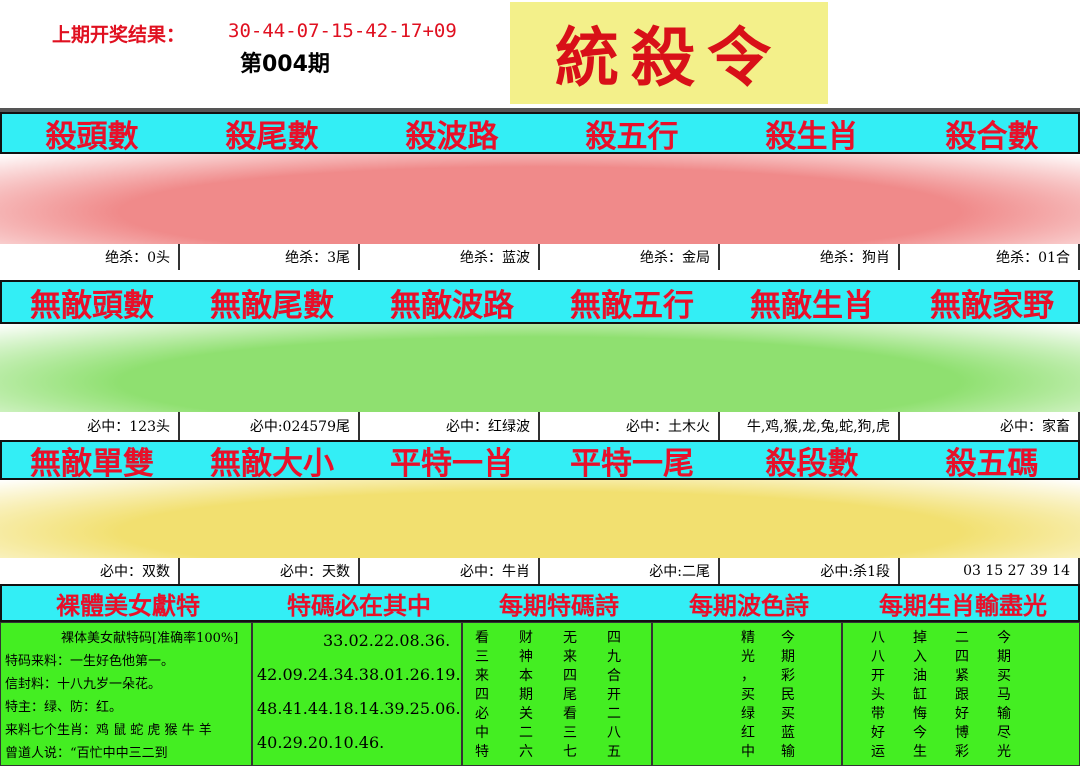 This screenshot has height=766, width=1080. I want to click on poem-char: 生, so click(920, 752).